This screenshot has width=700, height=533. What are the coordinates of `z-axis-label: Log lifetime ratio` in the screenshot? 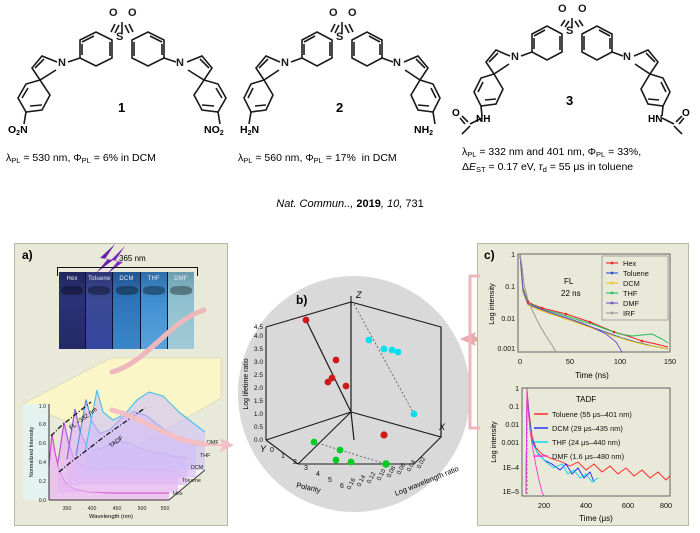 It's located at (246, 383).